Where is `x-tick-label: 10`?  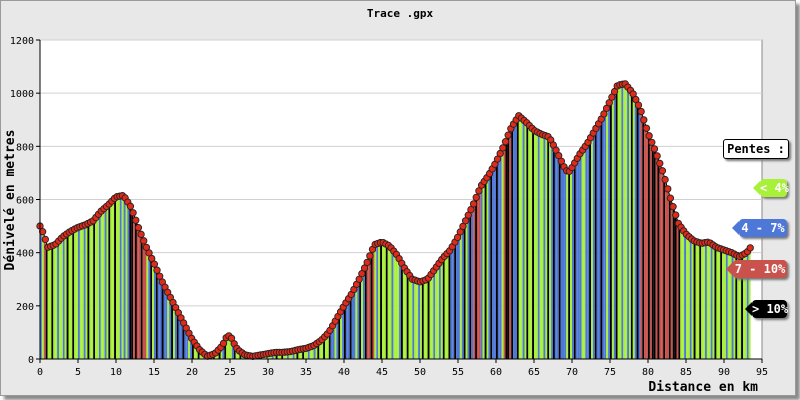 x-tick-label: 10 is located at coordinates (116, 372).